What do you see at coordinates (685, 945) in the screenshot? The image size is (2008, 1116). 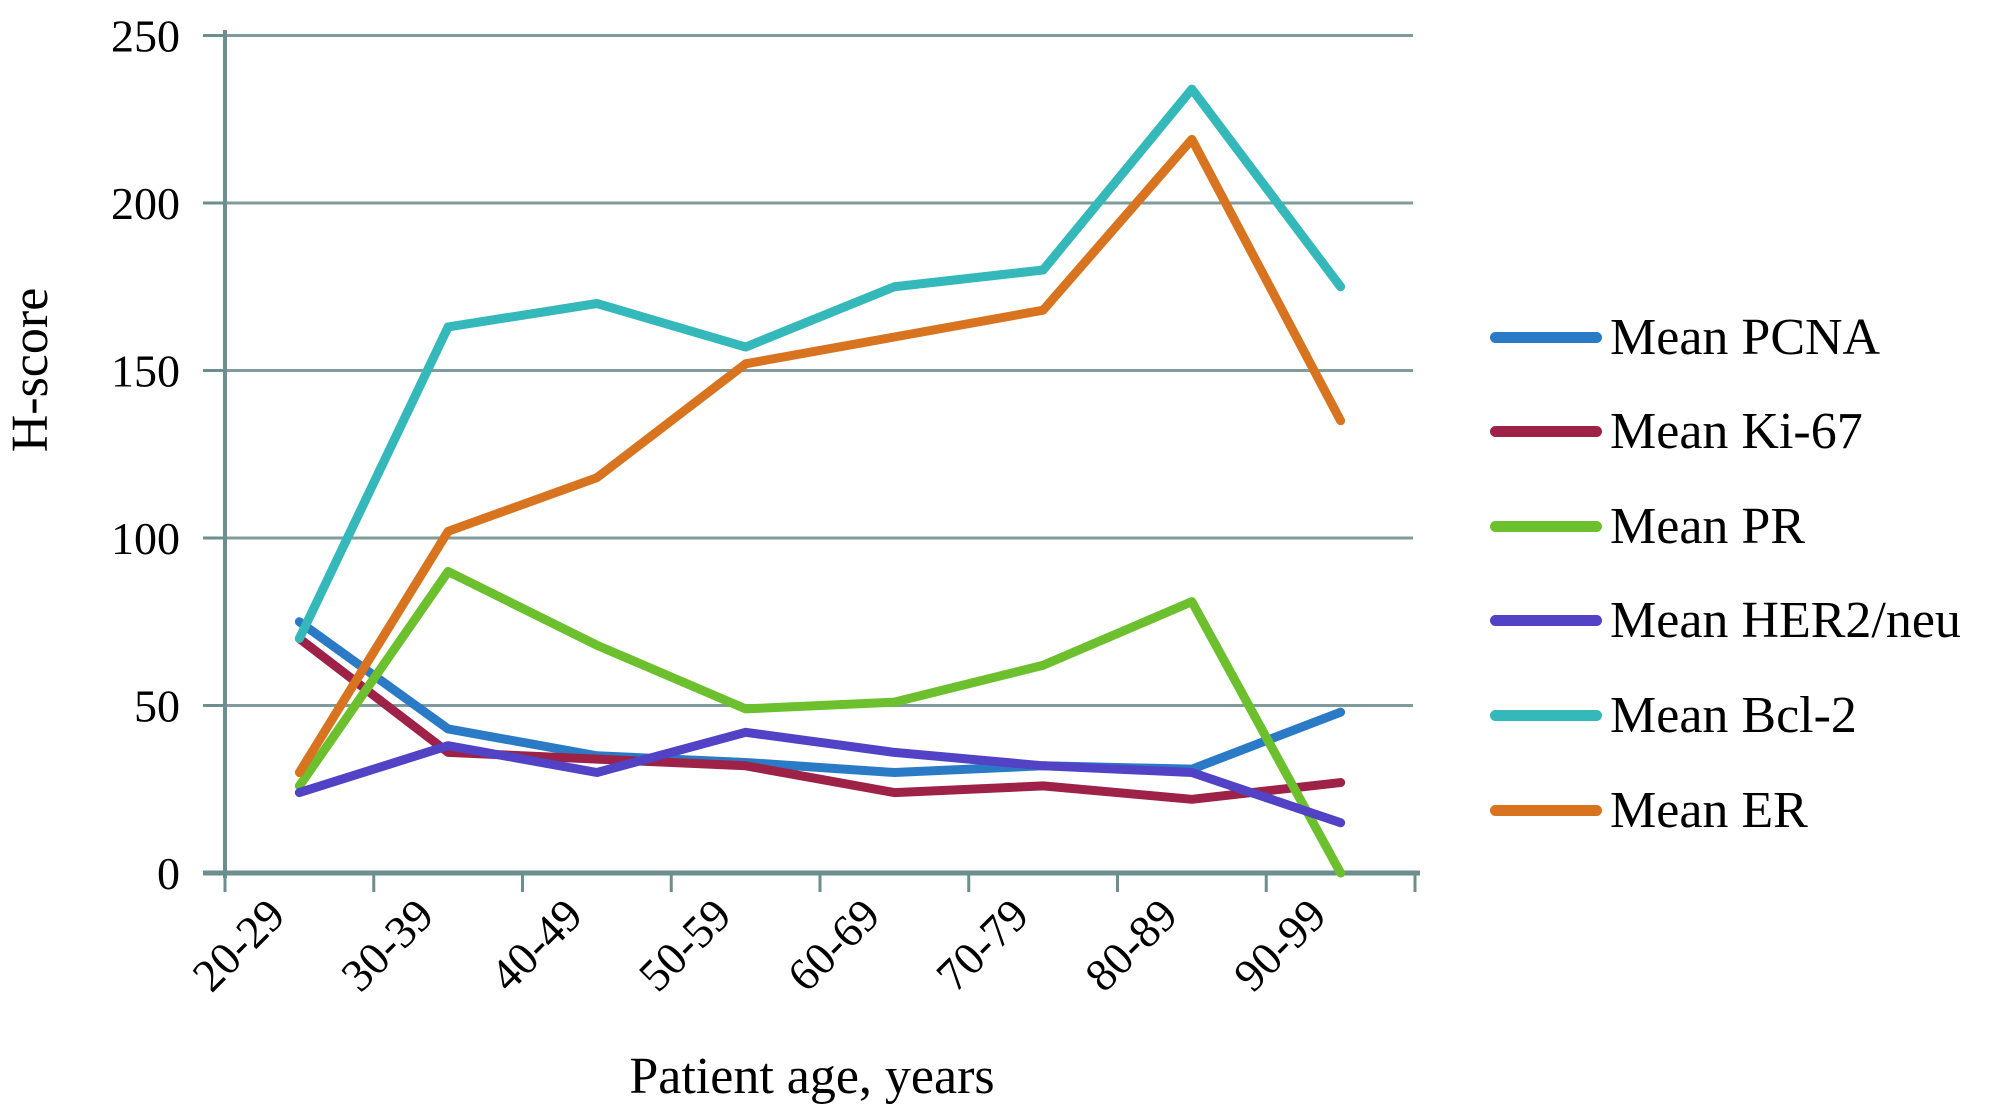 I see `x-tick-label: 50-59` at bounding box center [685, 945].